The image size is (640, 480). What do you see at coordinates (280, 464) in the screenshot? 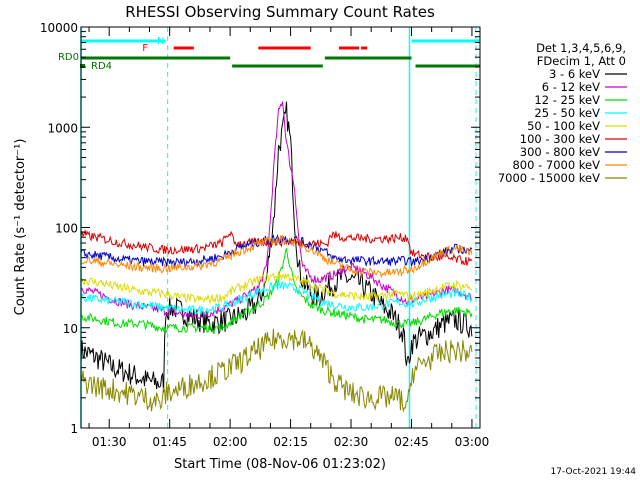
I see `x-axis-label: Start Time (08-Nov-06 01:23:02)` at bounding box center [280, 464].